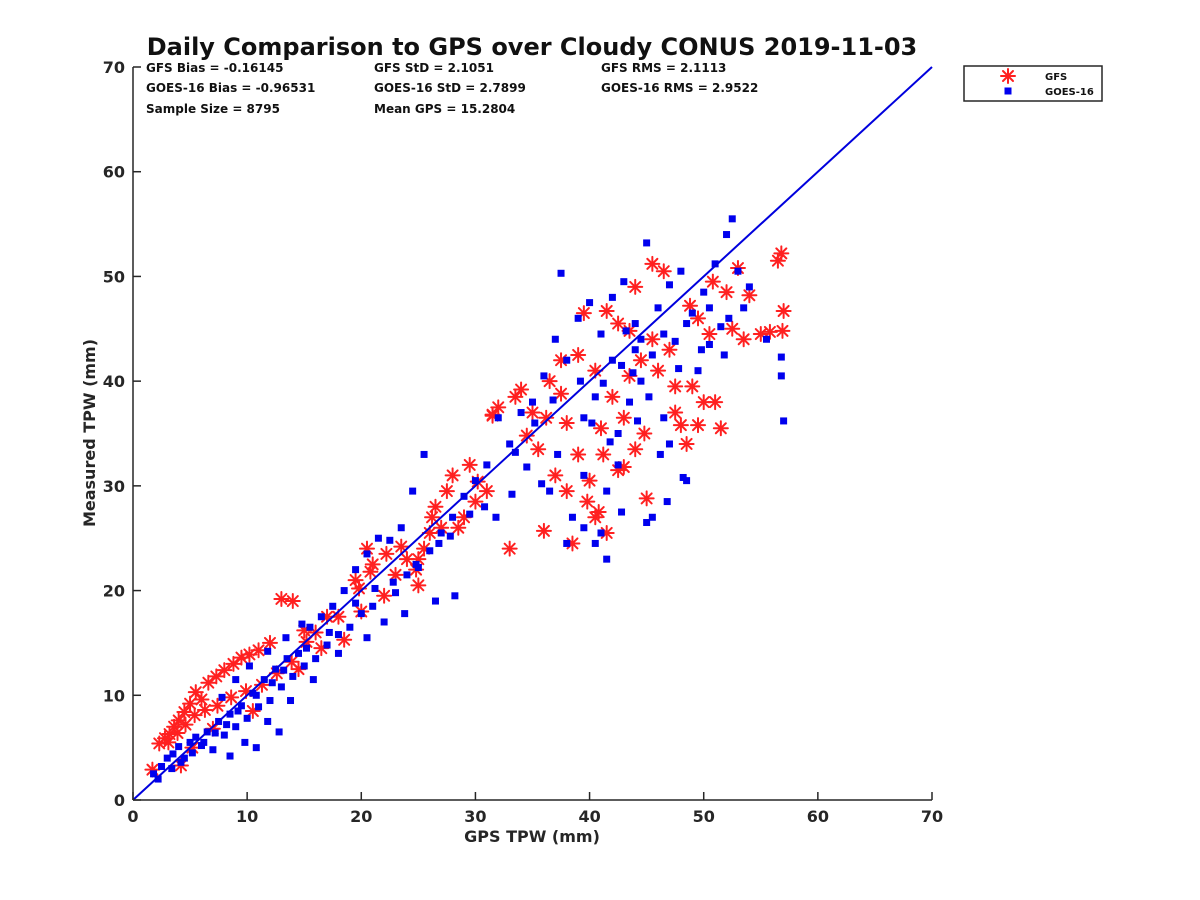 The image size is (1200, 900). Describe the element at coordinates (1047, 83) in the screenshot. I see `legend-items: GFS GOES-16` at that location.